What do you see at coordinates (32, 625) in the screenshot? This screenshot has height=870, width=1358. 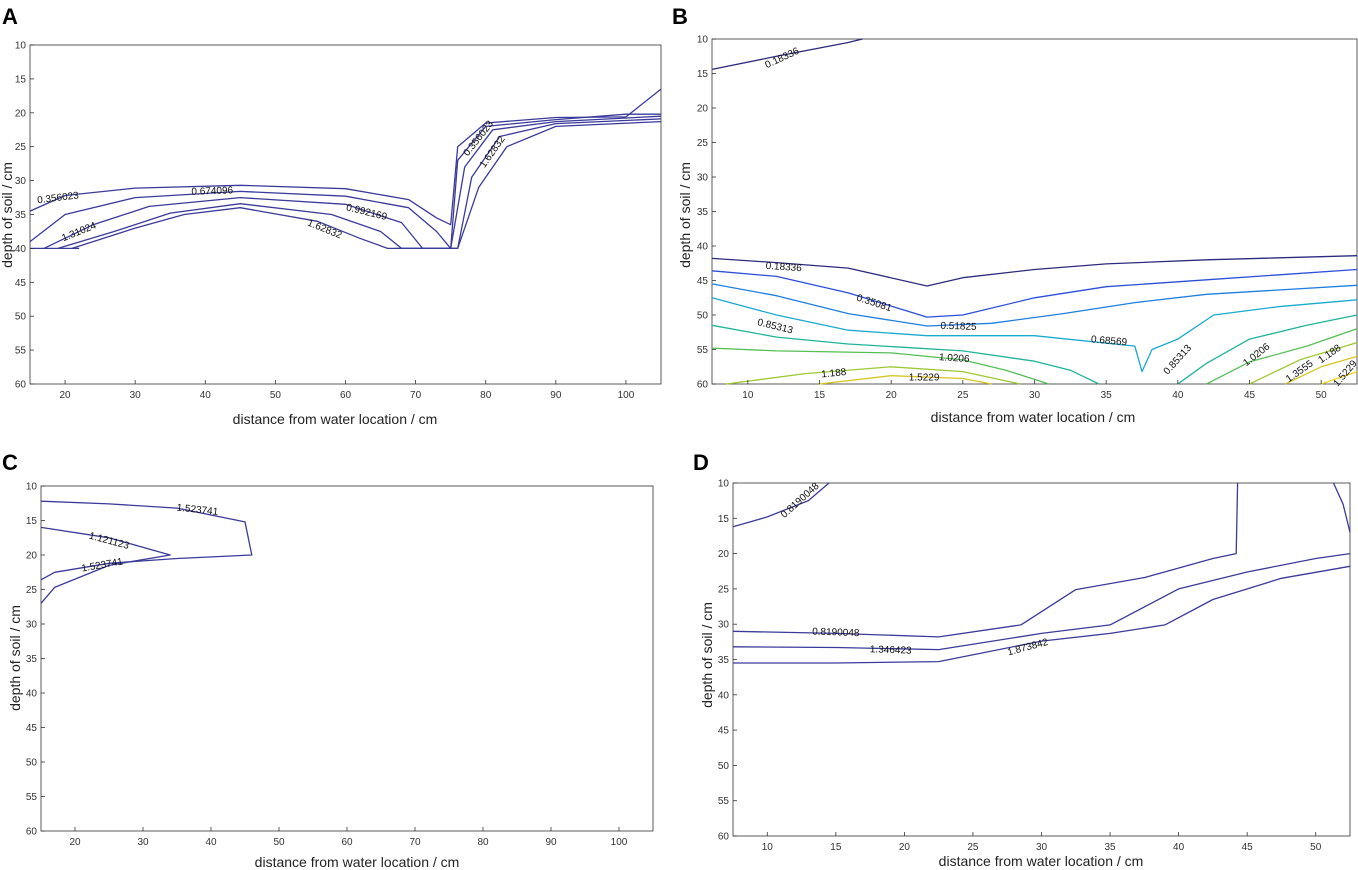 I see `y-tick-label-c-5: 30` at bounding box center [32, 625].